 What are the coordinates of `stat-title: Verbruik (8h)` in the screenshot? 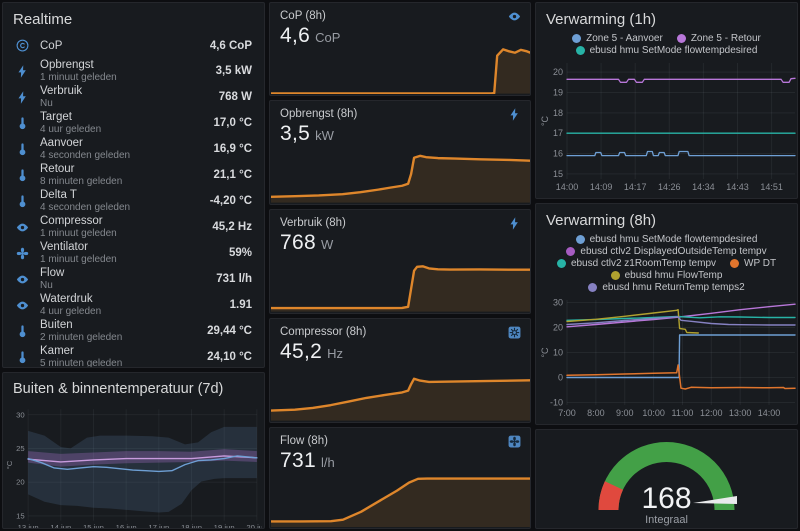 It's located at (313, 223).